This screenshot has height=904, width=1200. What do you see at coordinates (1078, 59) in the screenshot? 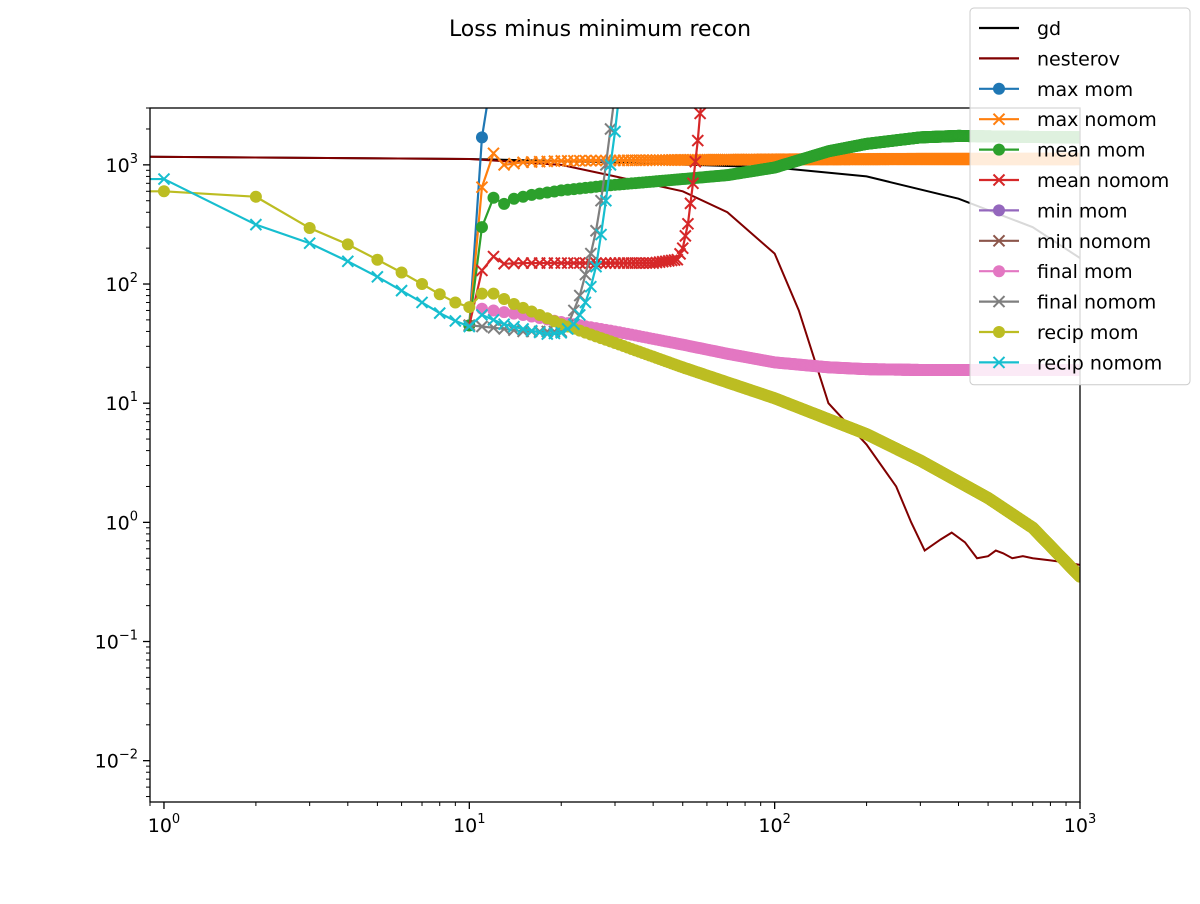
I see `legend-label: nesterov` at bounding box center [1078, 59].